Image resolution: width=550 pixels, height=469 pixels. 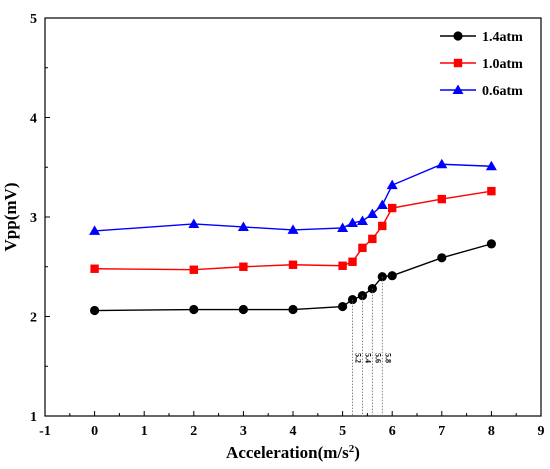 I want to click on series-1.4atm, so click(x=293, y=277).